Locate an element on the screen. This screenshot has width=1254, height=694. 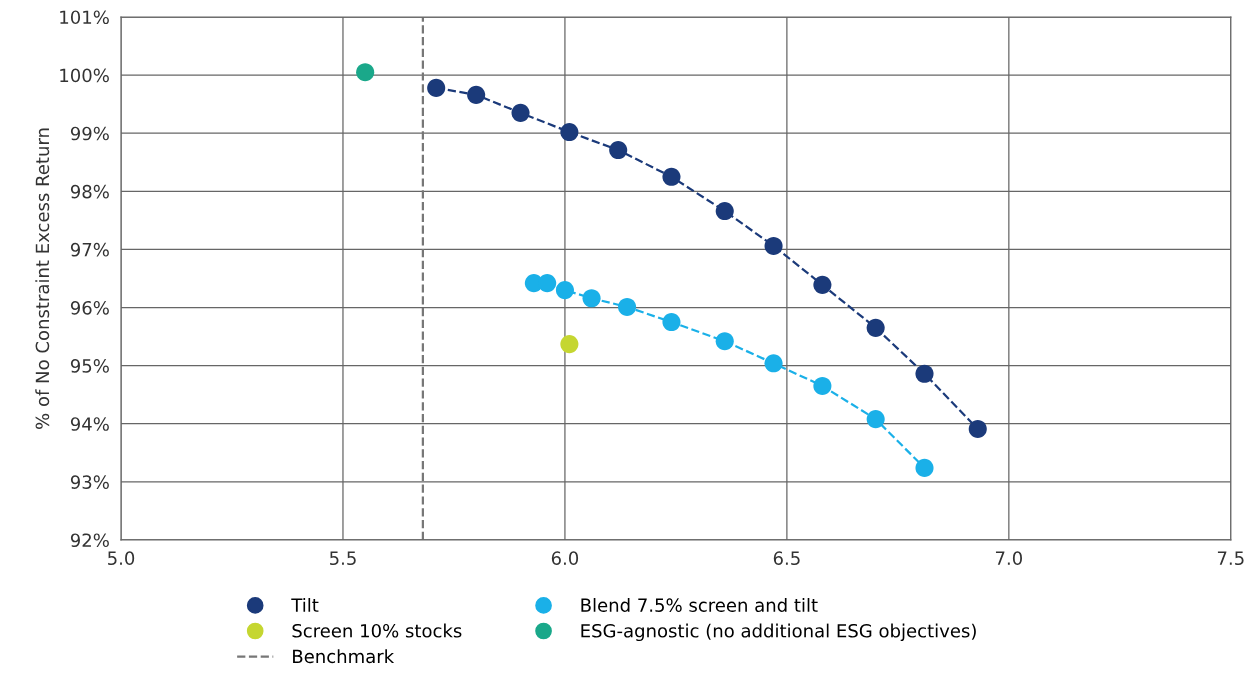
y-axis-title: % of No Constraint Excess Return is located at coordinates (42, 278).